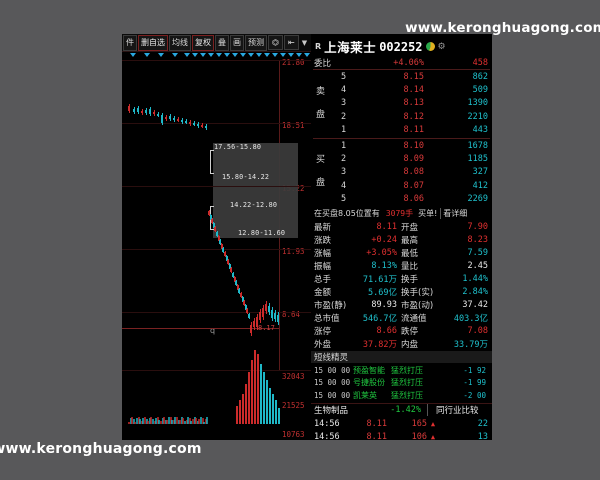  I want to click on sell-caption-1: 卖, so click(320, 92).